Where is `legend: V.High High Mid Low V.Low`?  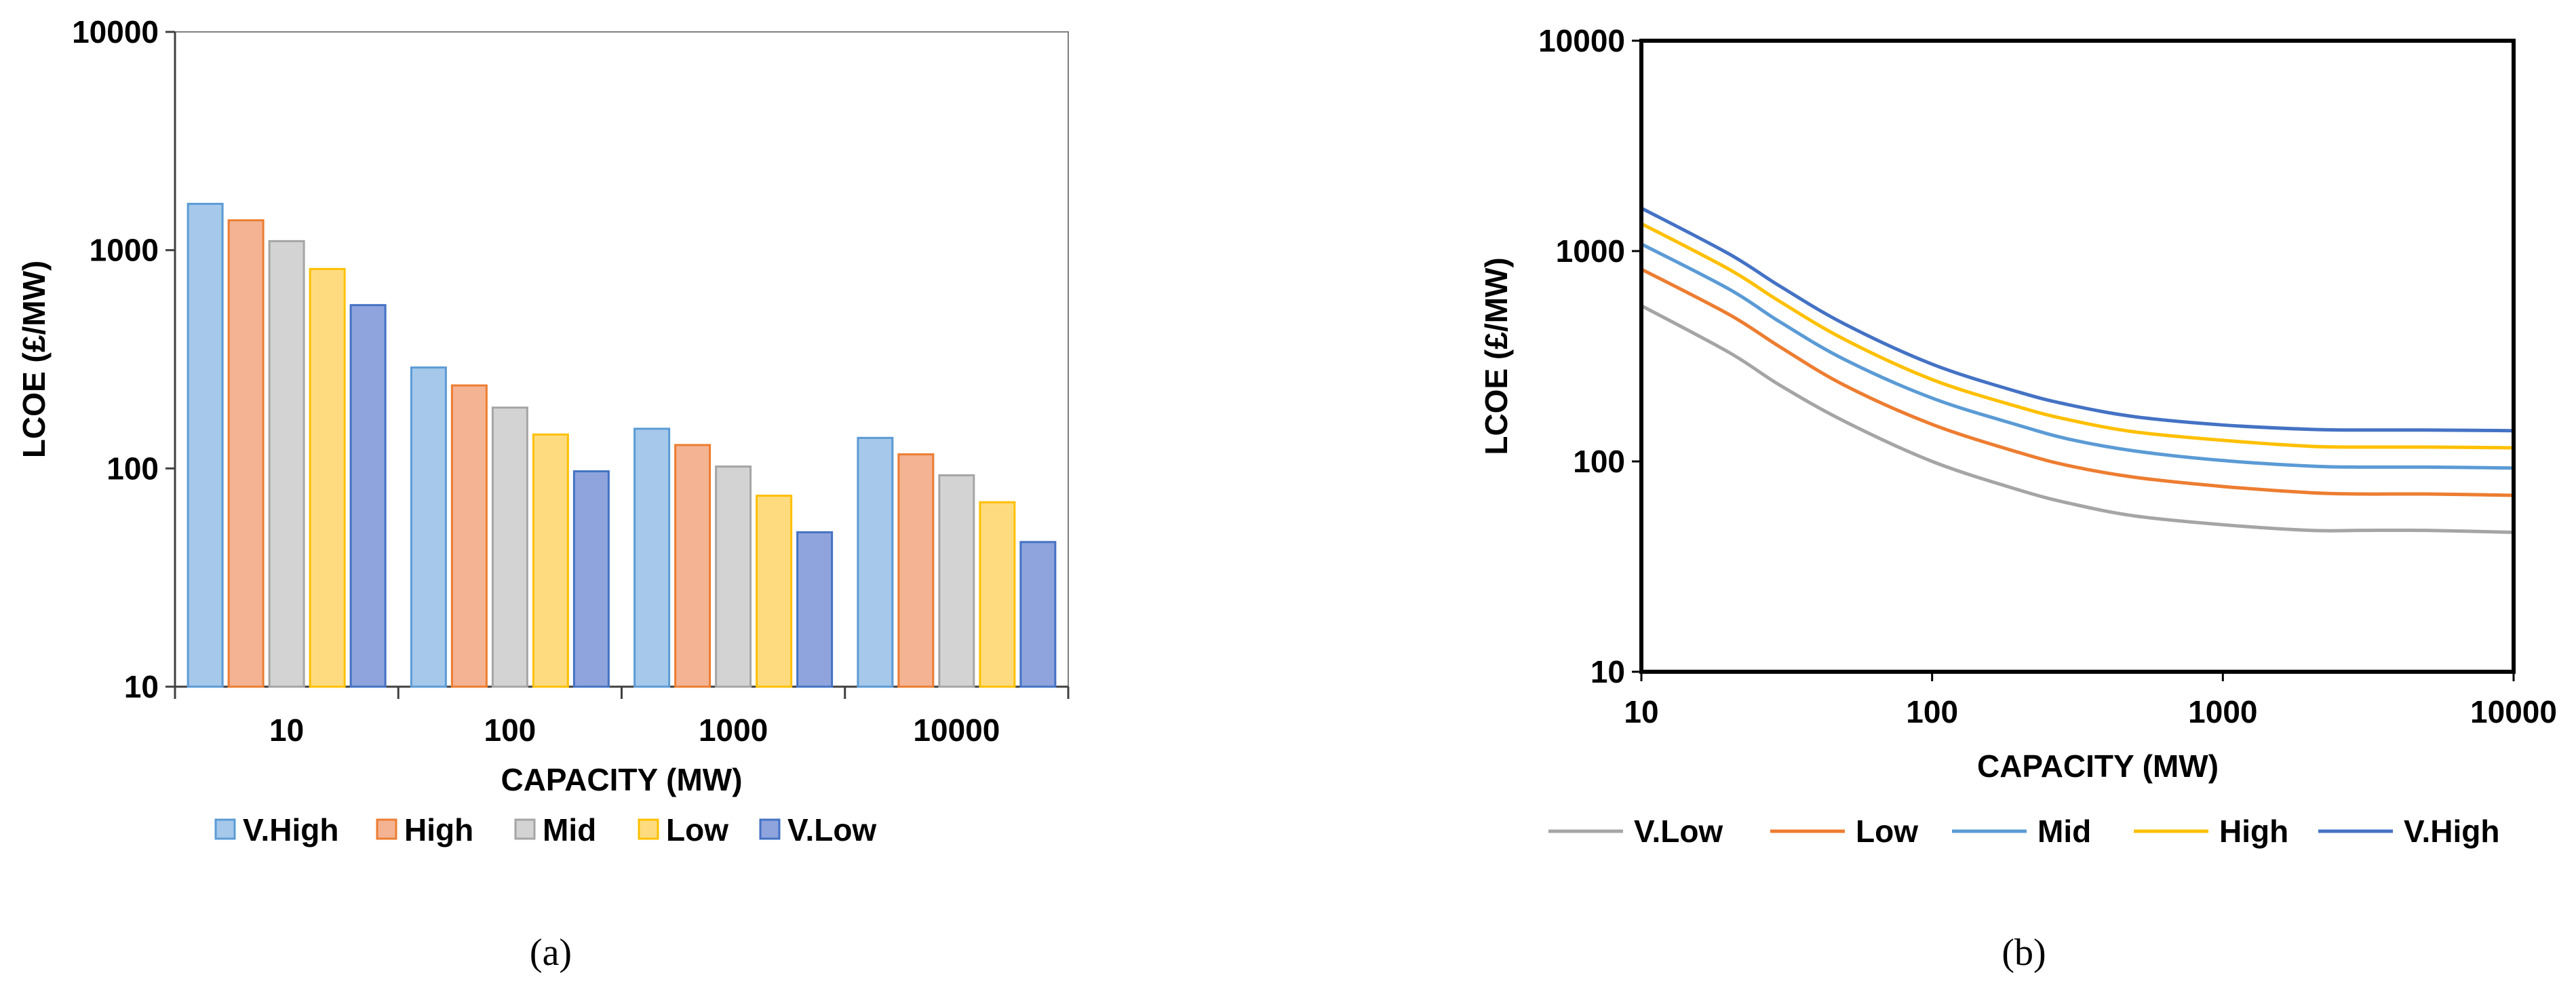
legend: V.High High Mid Low V.Low is located at coordinates (545, 830).